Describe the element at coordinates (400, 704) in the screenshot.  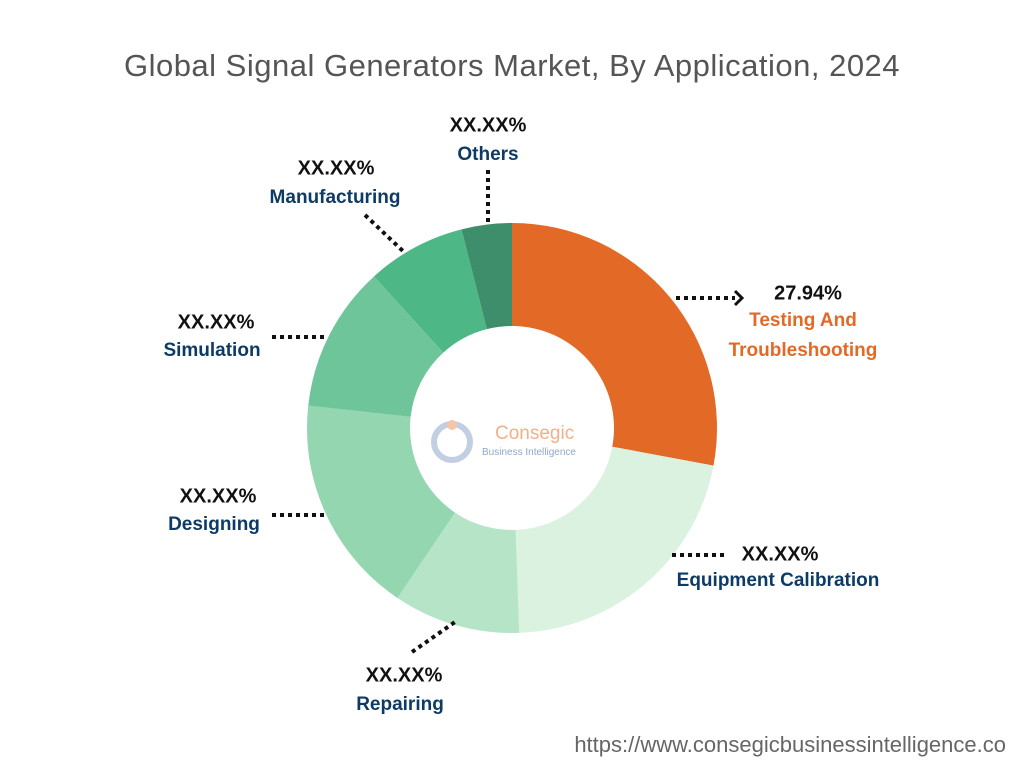
I see `category-label: Repairing` at that location.